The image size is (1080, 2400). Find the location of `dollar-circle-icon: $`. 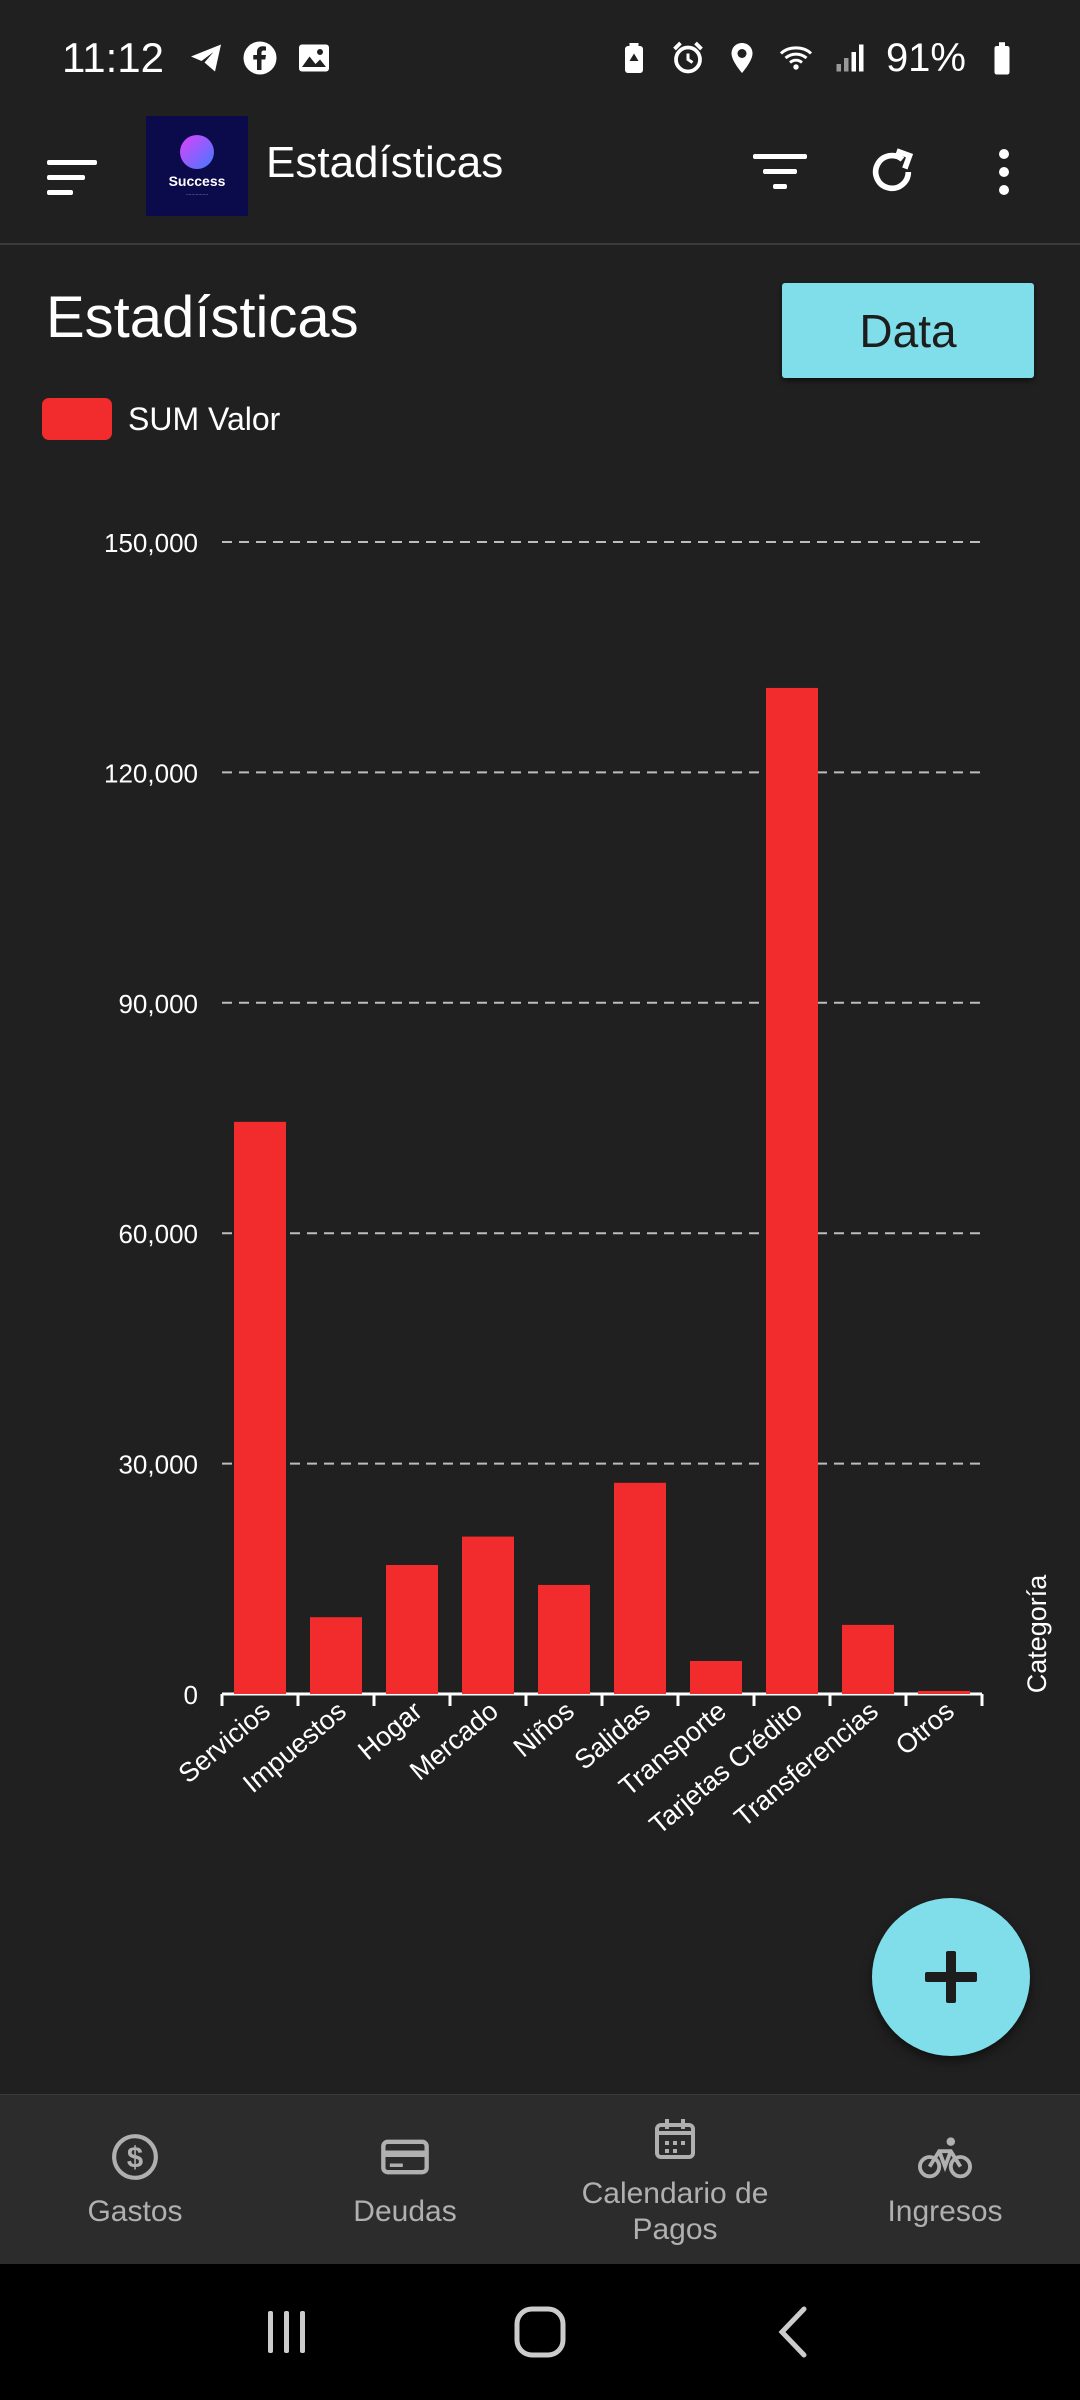

dollar-circle-icon: $ is located at coordinates (135, 2157).